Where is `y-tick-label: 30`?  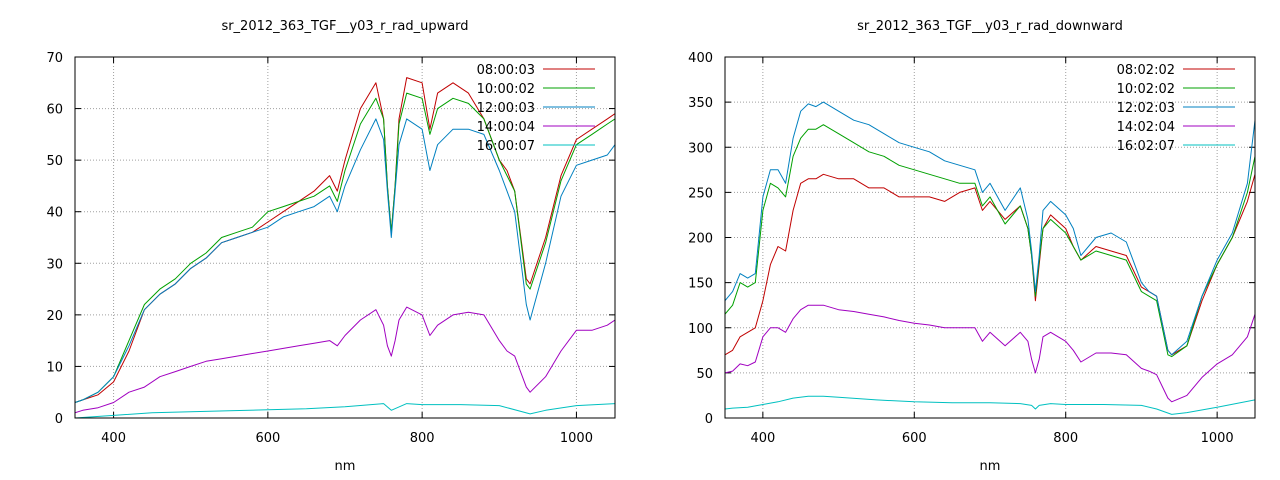
y-tick-label: 30 is located at coordinates (54, 264).